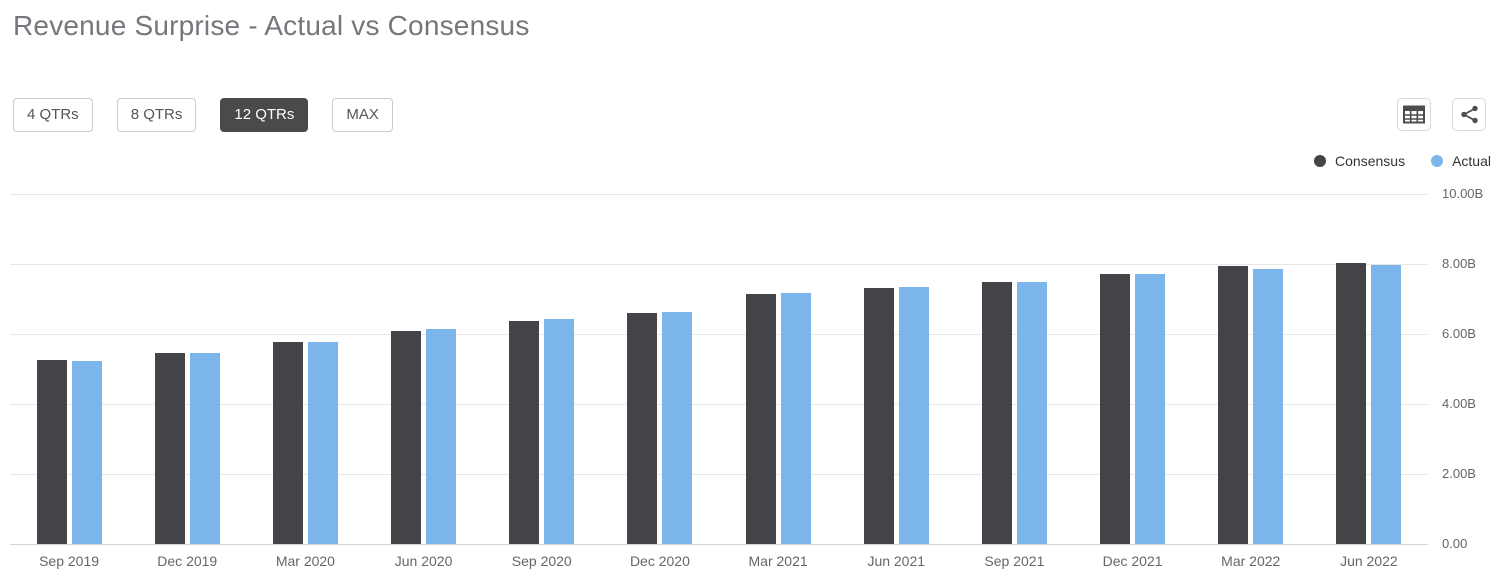  What do you see at coordinates (913, 415) in the screenshot?
I see `actual-bar-jun-2021` at bounding box center [913, 415].